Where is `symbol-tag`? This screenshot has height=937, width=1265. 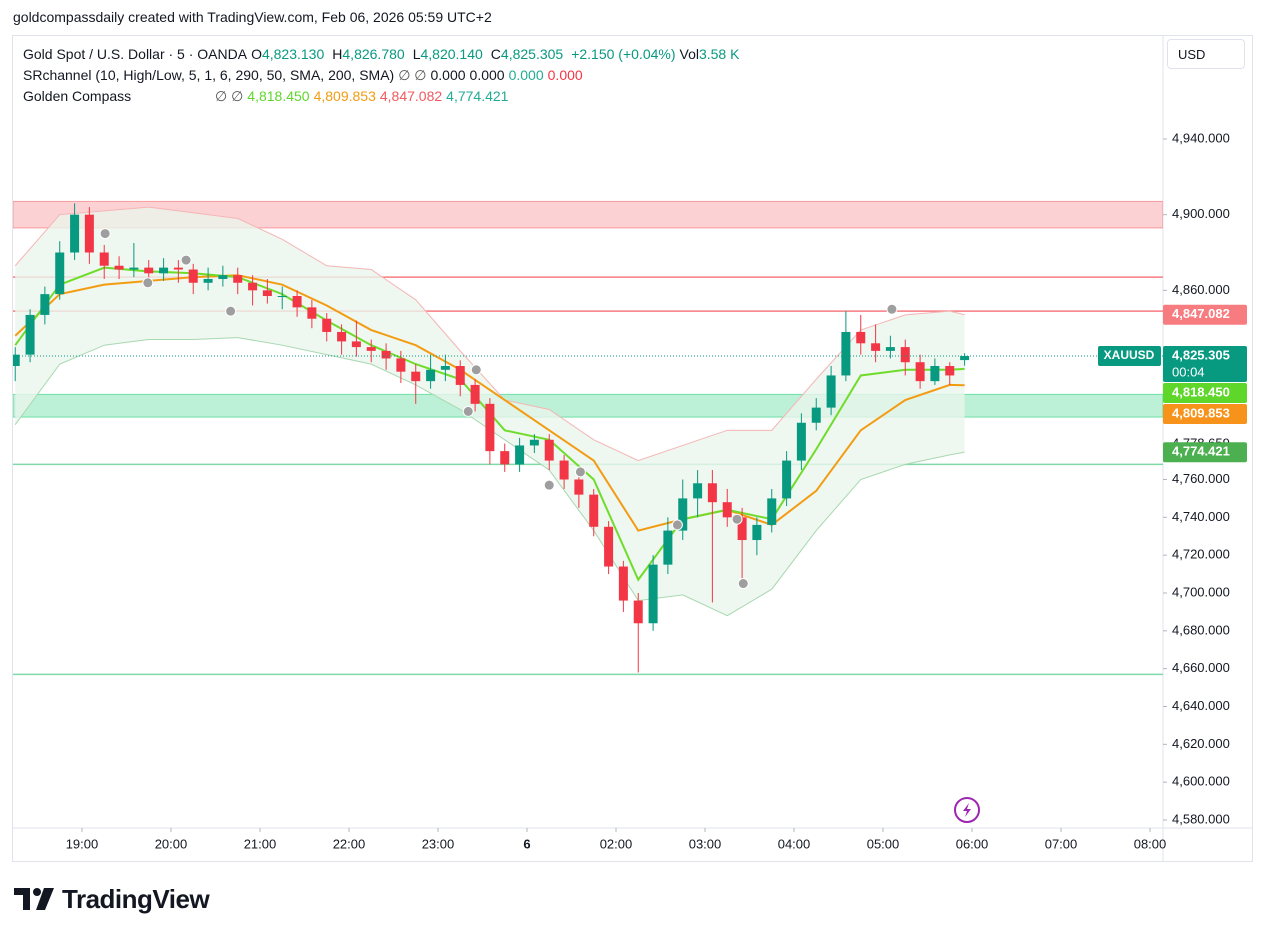
symbol-tag is located at coordinates (1129, 355).